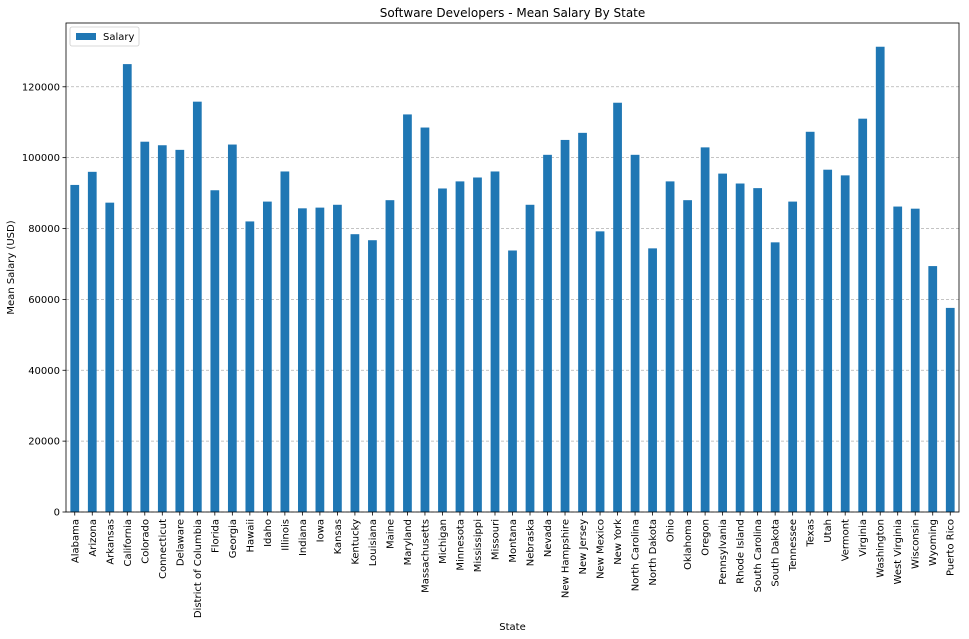  I want to click on x-tick-label: Arizona, so click(93, 538).